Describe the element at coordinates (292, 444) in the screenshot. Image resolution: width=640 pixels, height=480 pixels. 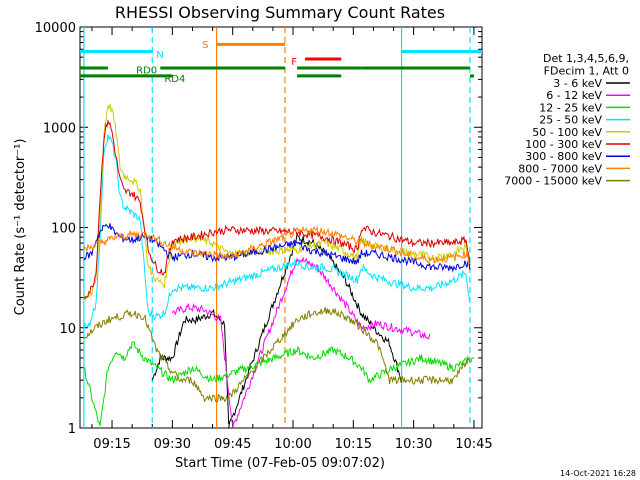
I see `x-tick-label: 10:00` at that location.